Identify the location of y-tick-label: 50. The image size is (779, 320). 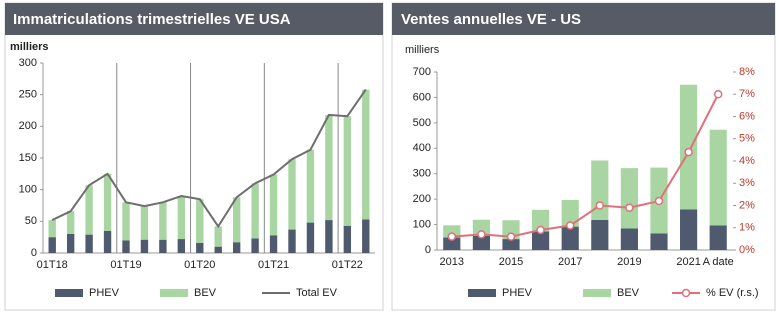
(31, 221).